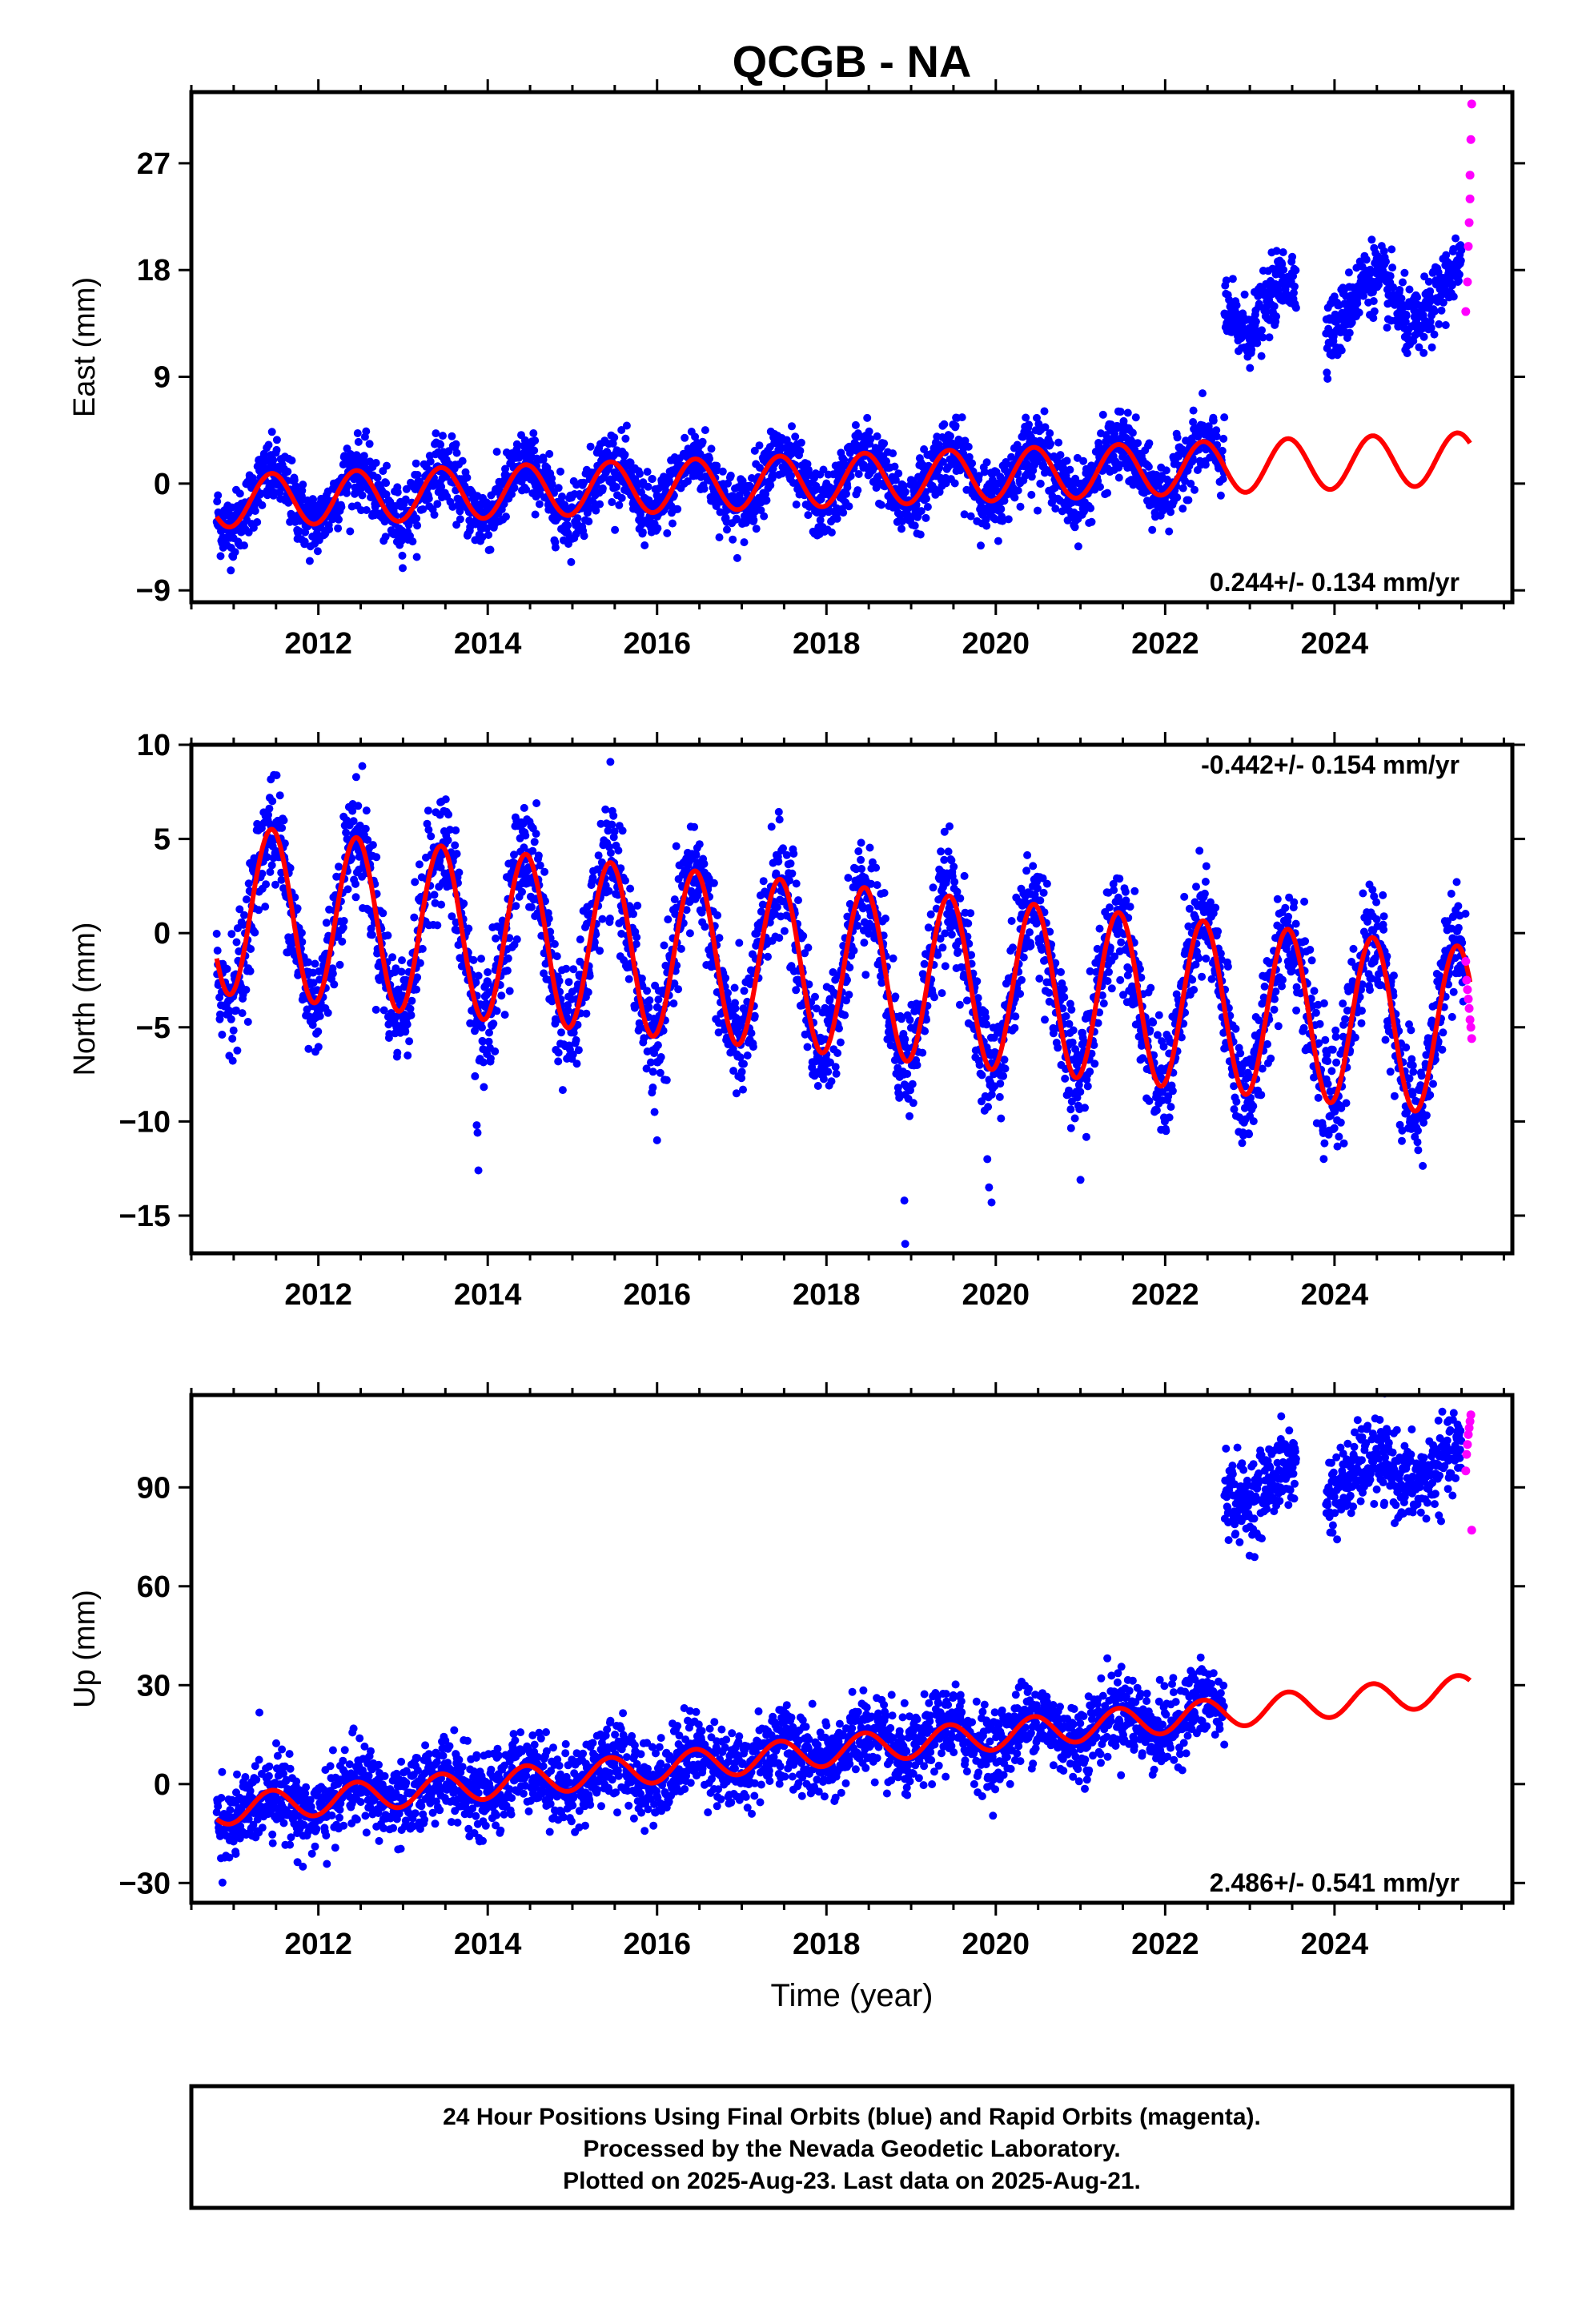  I want to click on x-tick-label: 2018, so click(827, 644).